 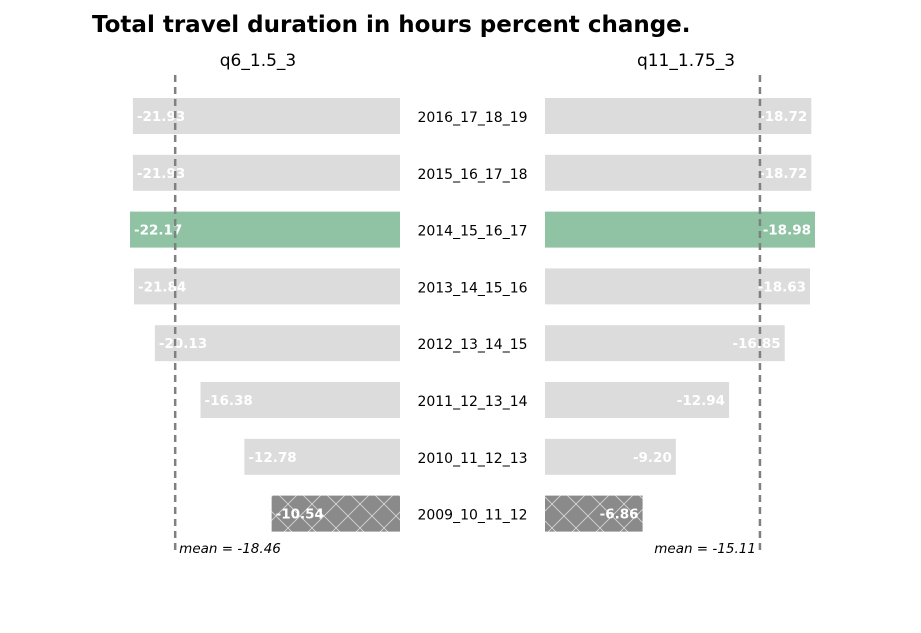 What do you see at coordinates (783, 174) in the screenshot?
I see `value-label-1-1: -18.72` at bounding box center [783, 174].